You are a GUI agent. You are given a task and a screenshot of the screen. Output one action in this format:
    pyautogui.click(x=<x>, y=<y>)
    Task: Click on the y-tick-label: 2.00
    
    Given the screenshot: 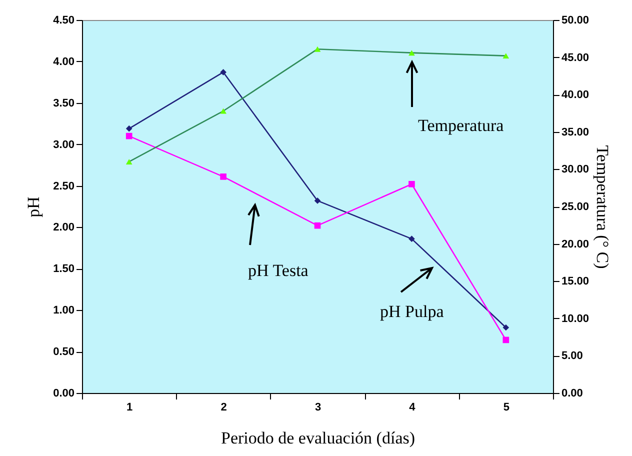 What is the action you would take?
    pyautogui.click(x=63, y=228)
    